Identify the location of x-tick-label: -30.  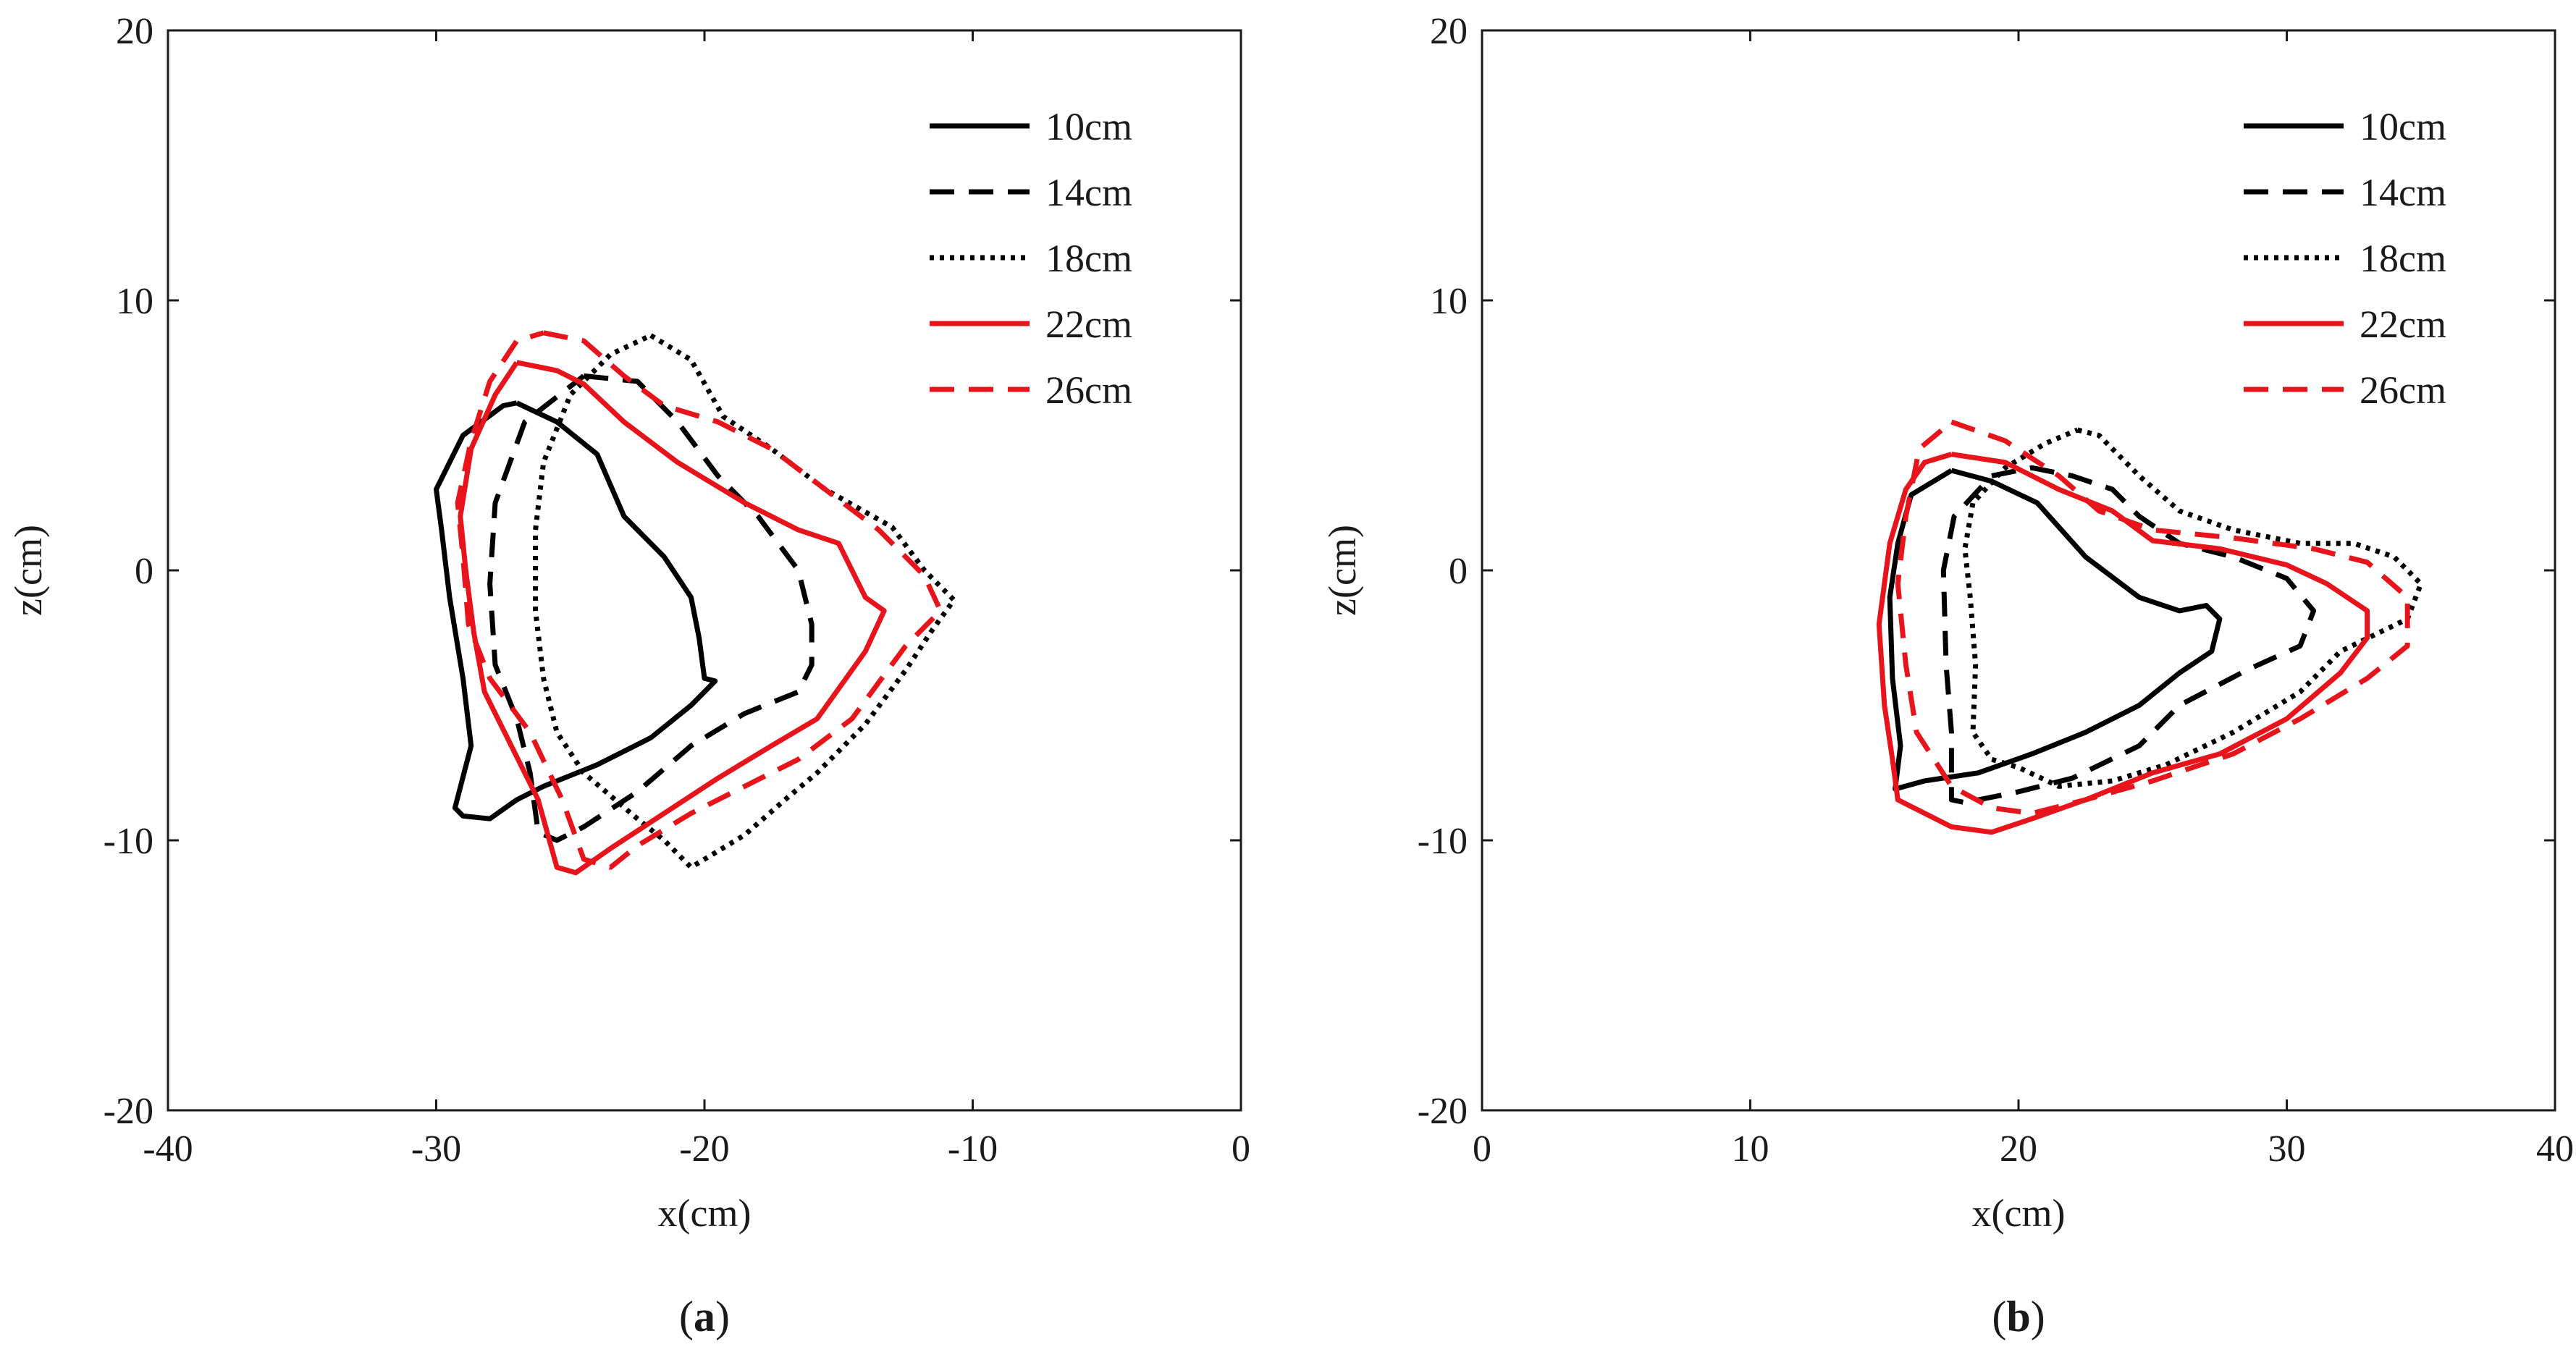
(436, 1149).